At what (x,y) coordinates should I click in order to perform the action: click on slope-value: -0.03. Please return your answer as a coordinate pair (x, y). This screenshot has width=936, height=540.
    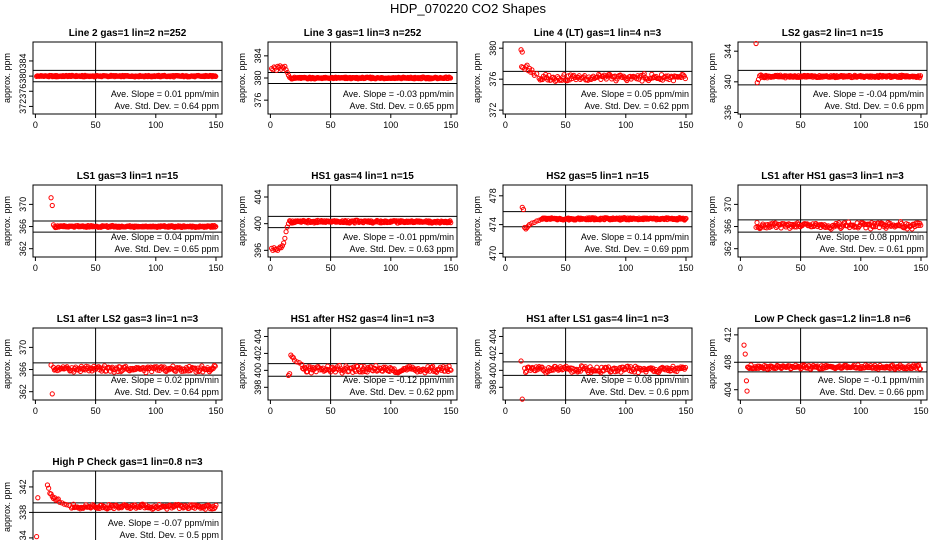
    Looking at the image, I should click on (405, 94).